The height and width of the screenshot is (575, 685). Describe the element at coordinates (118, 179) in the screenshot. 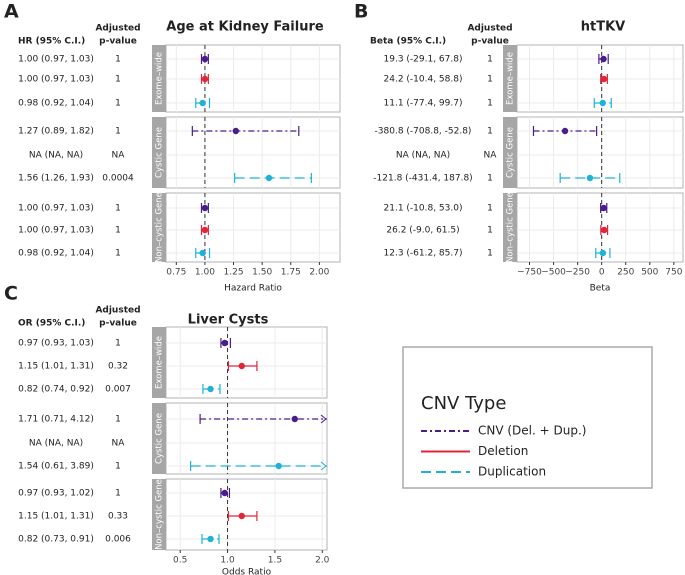

I see `p-label: 0.0004` at that location.